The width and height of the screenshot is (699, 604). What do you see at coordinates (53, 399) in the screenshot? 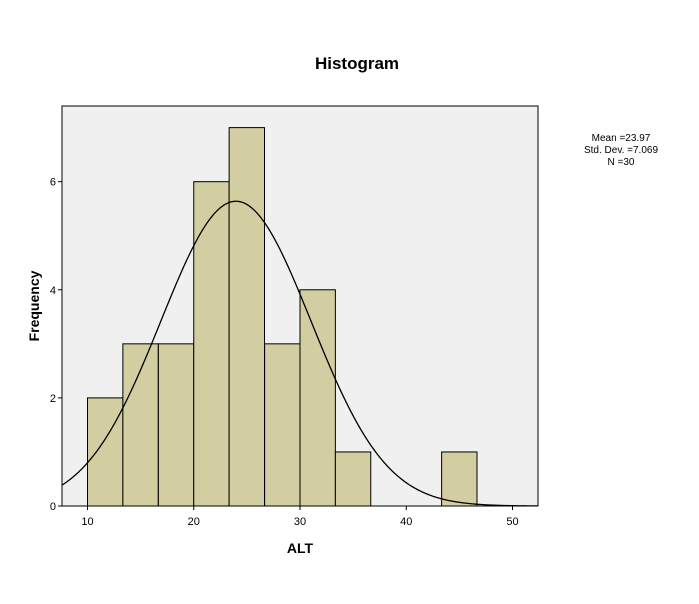
I see `y-tick-label: 2` at bounding box center [53, 399].